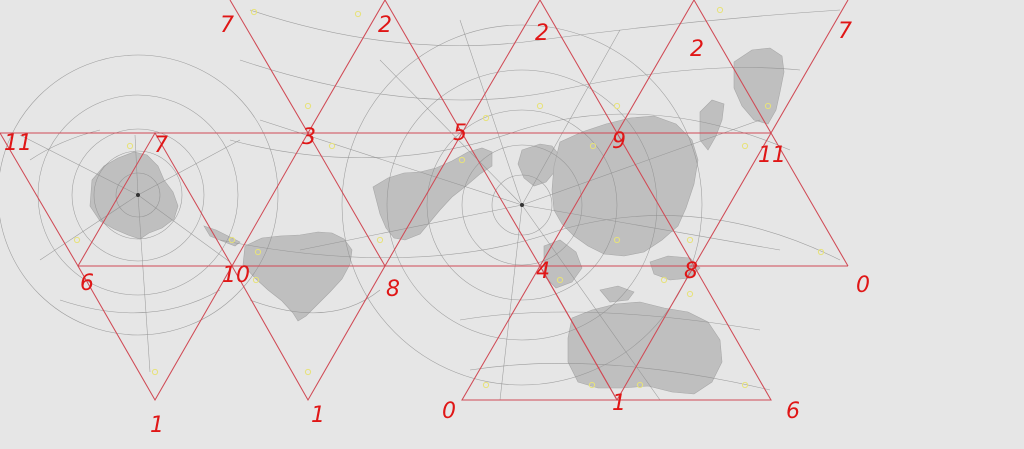 The width and height of the screenshot is (1024, 449). What do you see at coordinates (675, 268) in the screenshot?
I see `land-new-guinea` at bounding box center [675, 268].